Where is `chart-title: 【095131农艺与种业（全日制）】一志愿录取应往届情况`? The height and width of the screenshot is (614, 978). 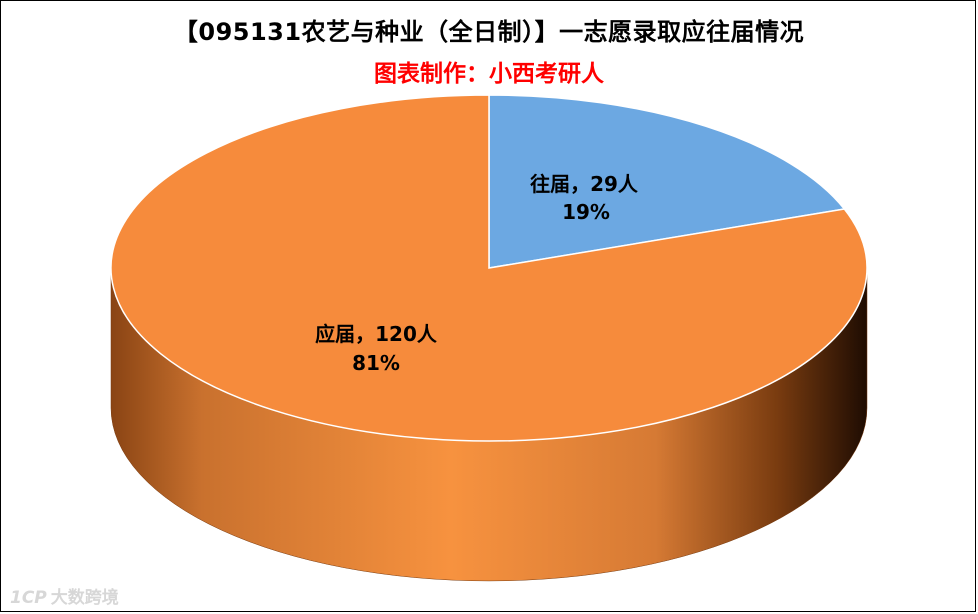 chart-title: 【095131农艺与种业（全日制）】一志愿录取应往届情况 is located at coordinates (489, 32).